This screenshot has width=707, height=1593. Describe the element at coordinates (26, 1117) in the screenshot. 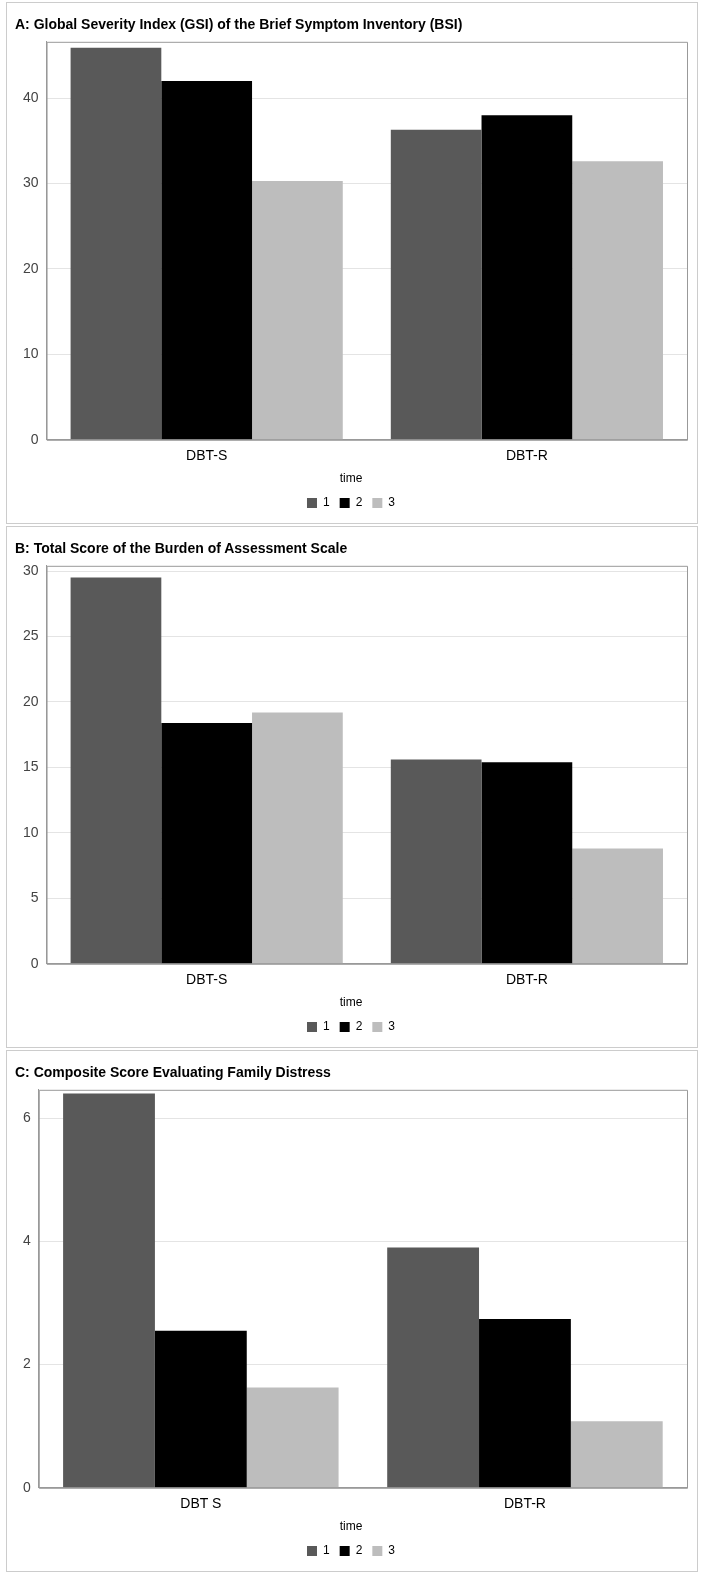

I see `y-tick-label: 6` at that location.